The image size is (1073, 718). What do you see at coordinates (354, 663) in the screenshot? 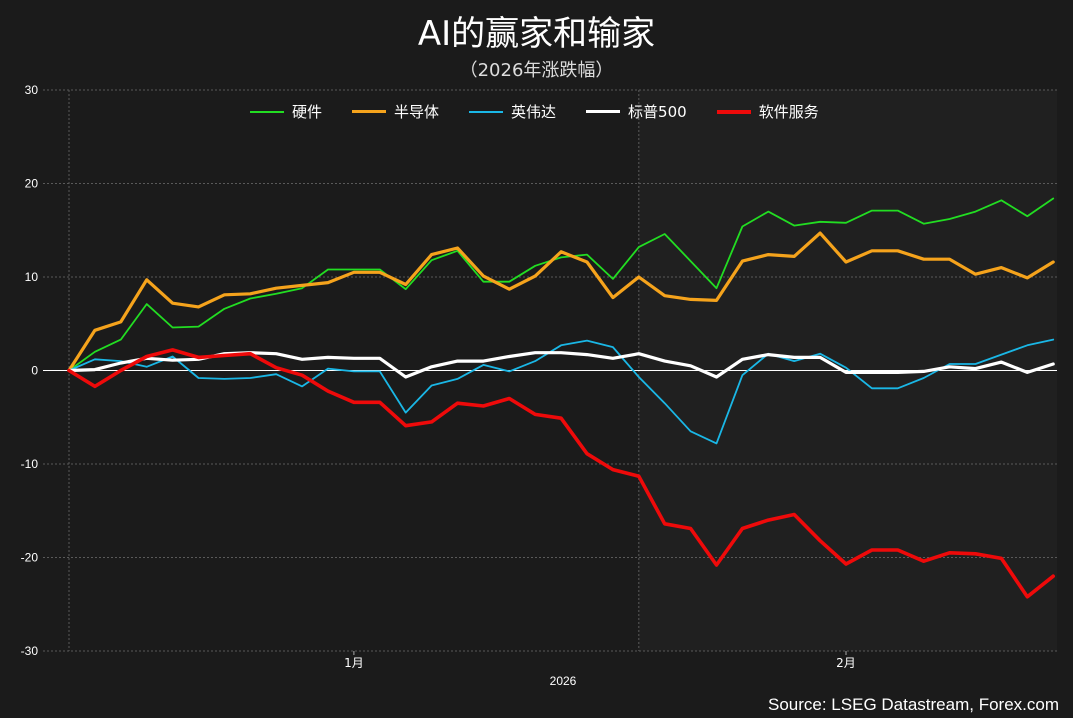
I see `x-tick-label: 1月` at bounding box center [354, 663].